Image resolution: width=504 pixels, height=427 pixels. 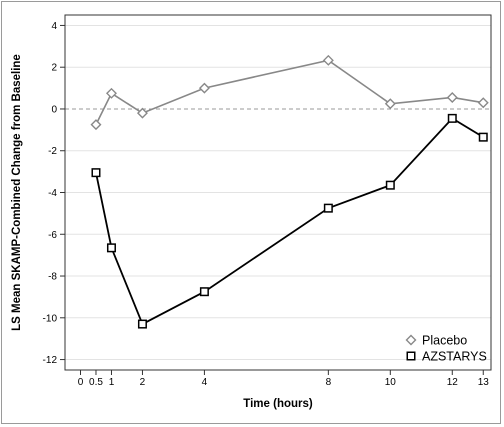 I want to click on y-tick-label: -4, so click(x=52, y=193).